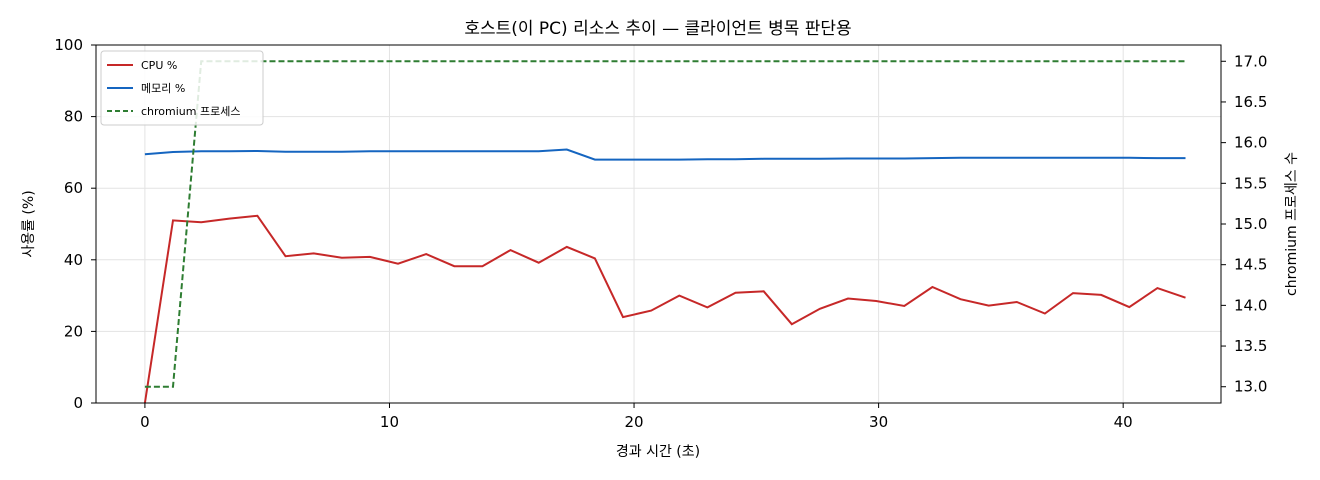  Describe the element at coordinates (633, 422) in the screenshot. I see `x-tick-label: 20` at that location.